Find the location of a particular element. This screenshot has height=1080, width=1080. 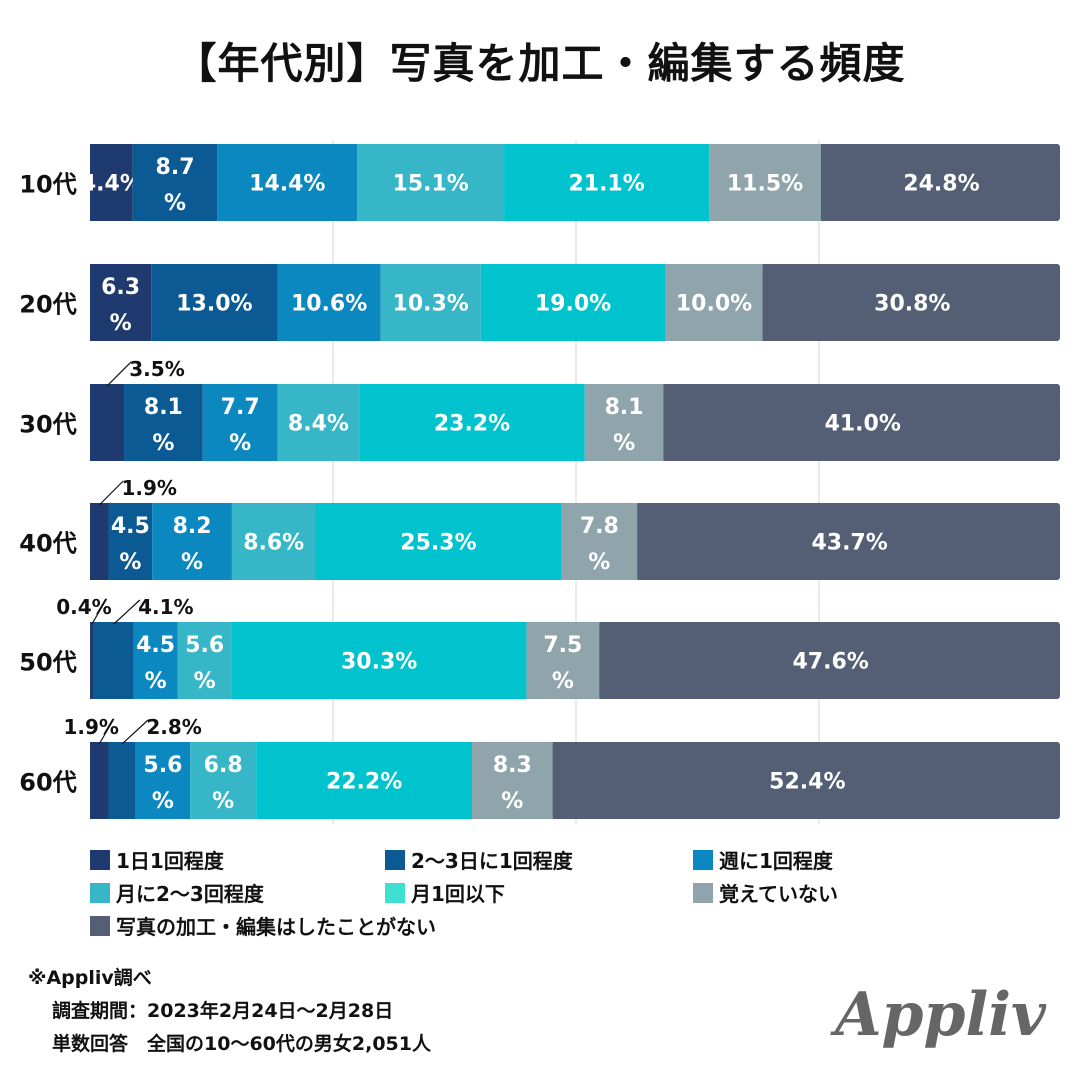

data-label: 4.5 is located at coordinates (130, 526).